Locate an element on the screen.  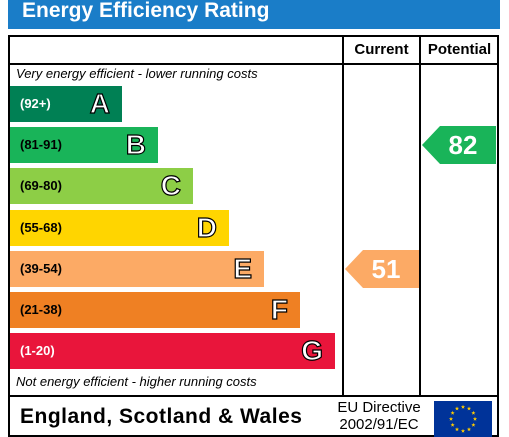
band-range-label: (1-20) is located at coordinates (37, 350).